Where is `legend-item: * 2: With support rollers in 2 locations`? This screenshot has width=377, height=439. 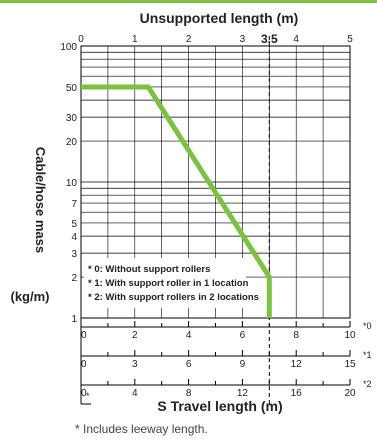
legend-item: * 2: With support rollers in 2 locations is located at coordinates (173, 297).